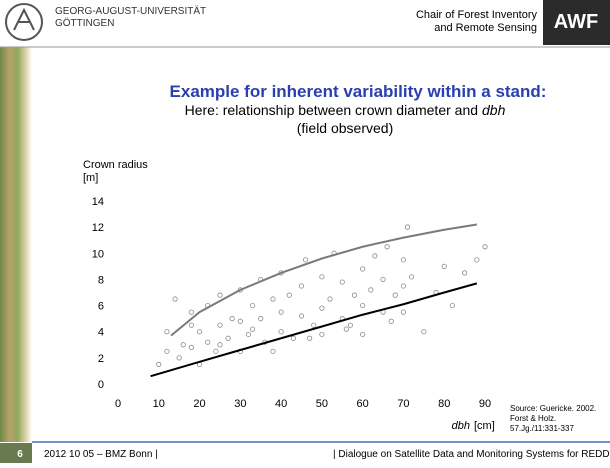  Describe the element at coordinates (240, 404) in the screenshot. I see `x-tick-label: 30` at that location.